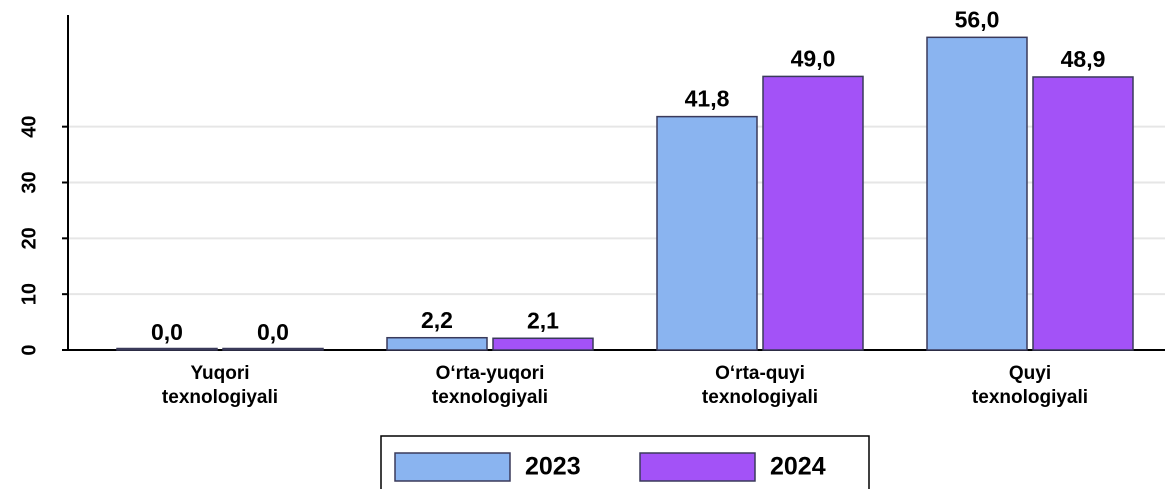  What do you see at coordinates (29, 127) in the screenshot?
I see `y-tick-label: 40` at bounding box center [29, 127].